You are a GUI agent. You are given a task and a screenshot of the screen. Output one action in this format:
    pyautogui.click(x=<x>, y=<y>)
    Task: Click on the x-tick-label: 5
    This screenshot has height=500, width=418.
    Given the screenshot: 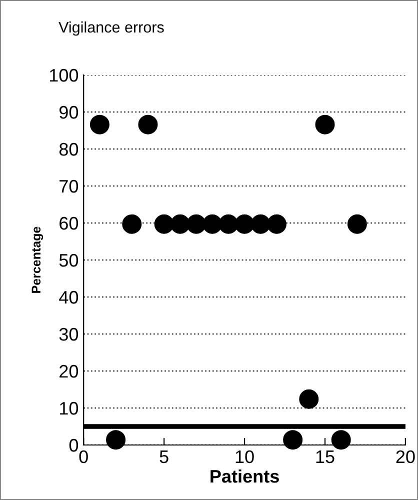 What is the action you would take?
    pyautogui.click(x=164, y=457)
    